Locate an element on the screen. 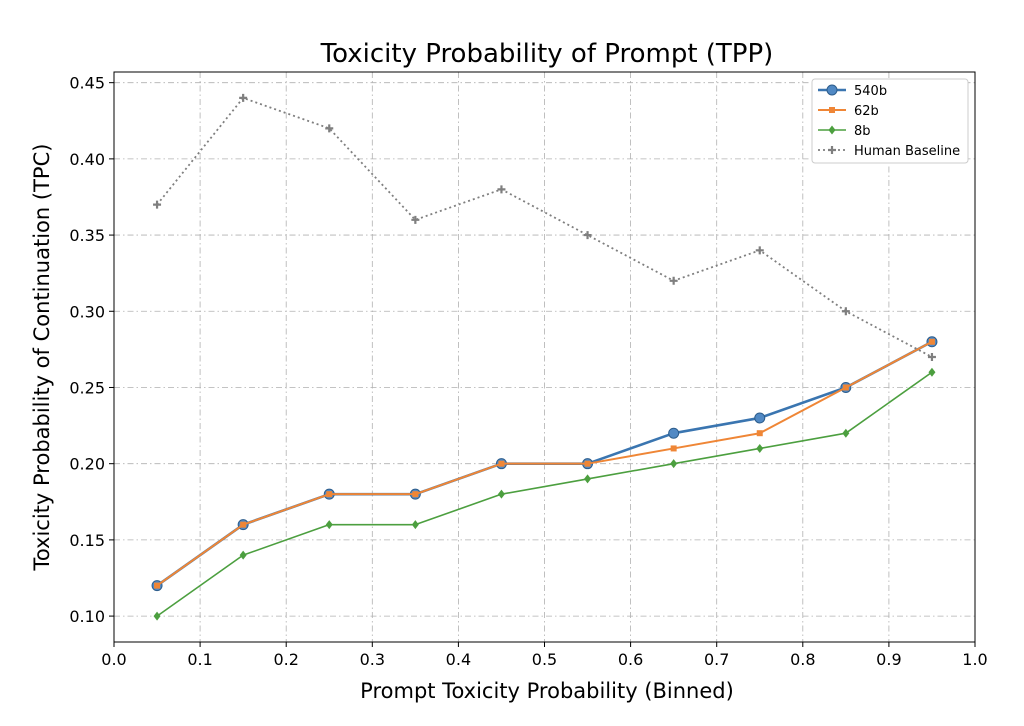  x-tick-label: 0.1 is located at coordinates (199, 659).